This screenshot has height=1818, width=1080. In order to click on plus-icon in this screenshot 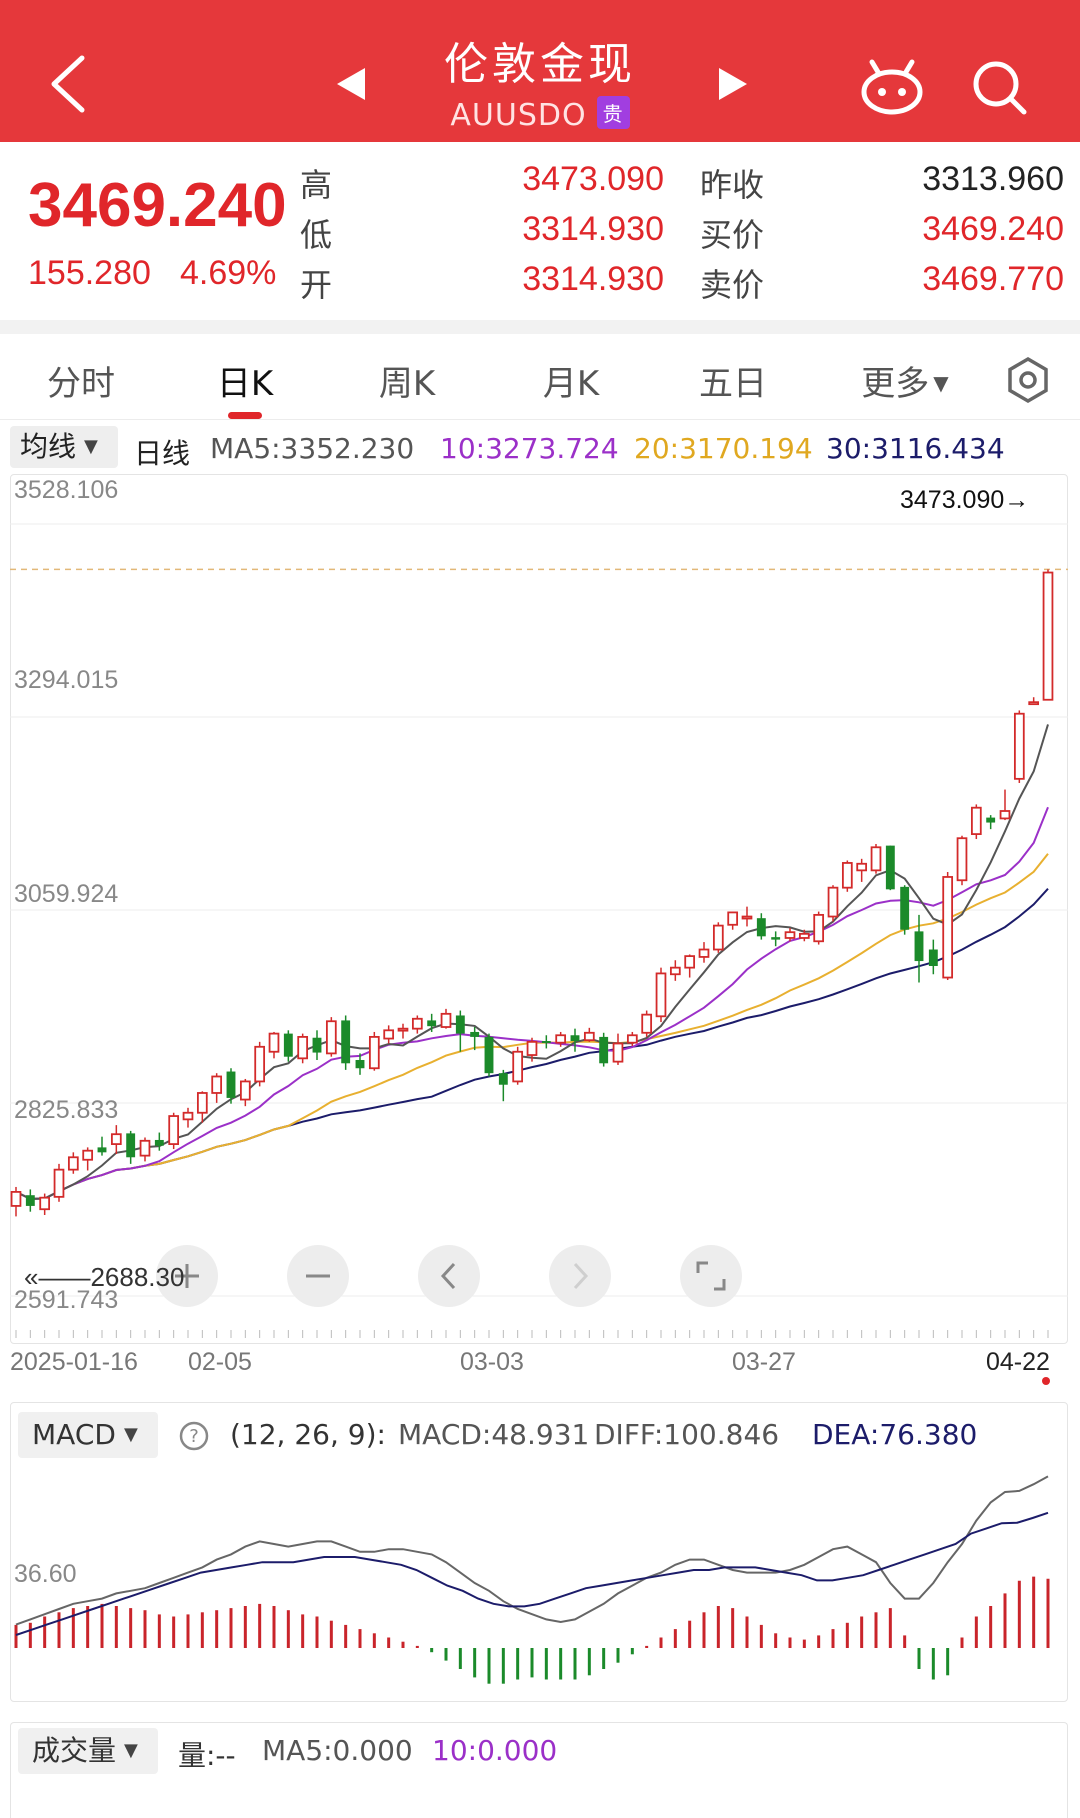, I will do `click(187, 1276)`.